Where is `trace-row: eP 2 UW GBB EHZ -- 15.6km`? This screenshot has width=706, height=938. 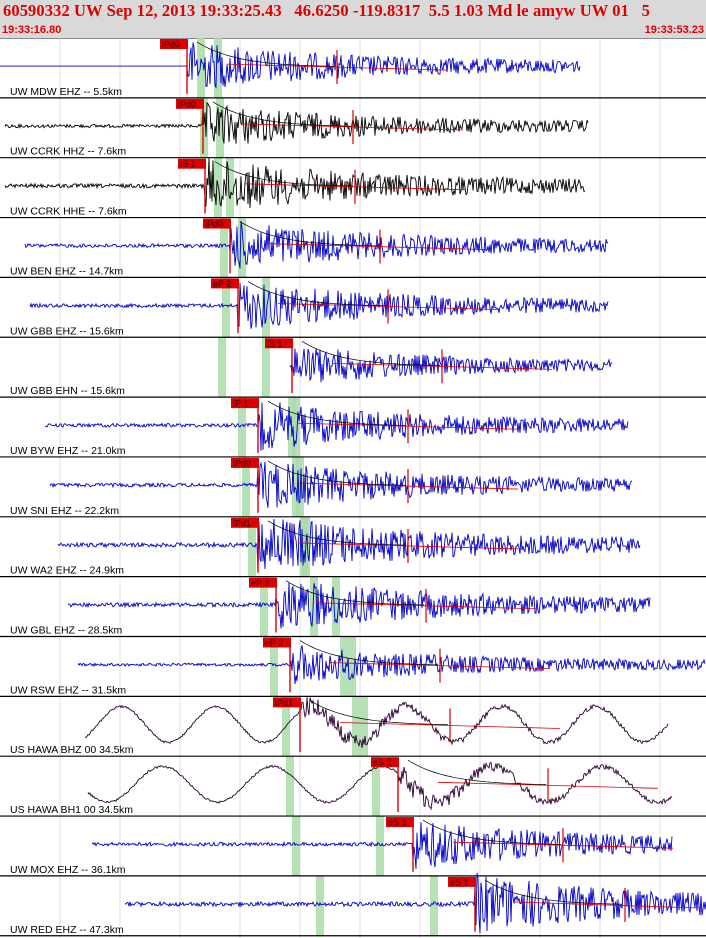
trace-row: eP 2 UW GBB EHZ -- 15.6km is located at coordinates (353, 308).